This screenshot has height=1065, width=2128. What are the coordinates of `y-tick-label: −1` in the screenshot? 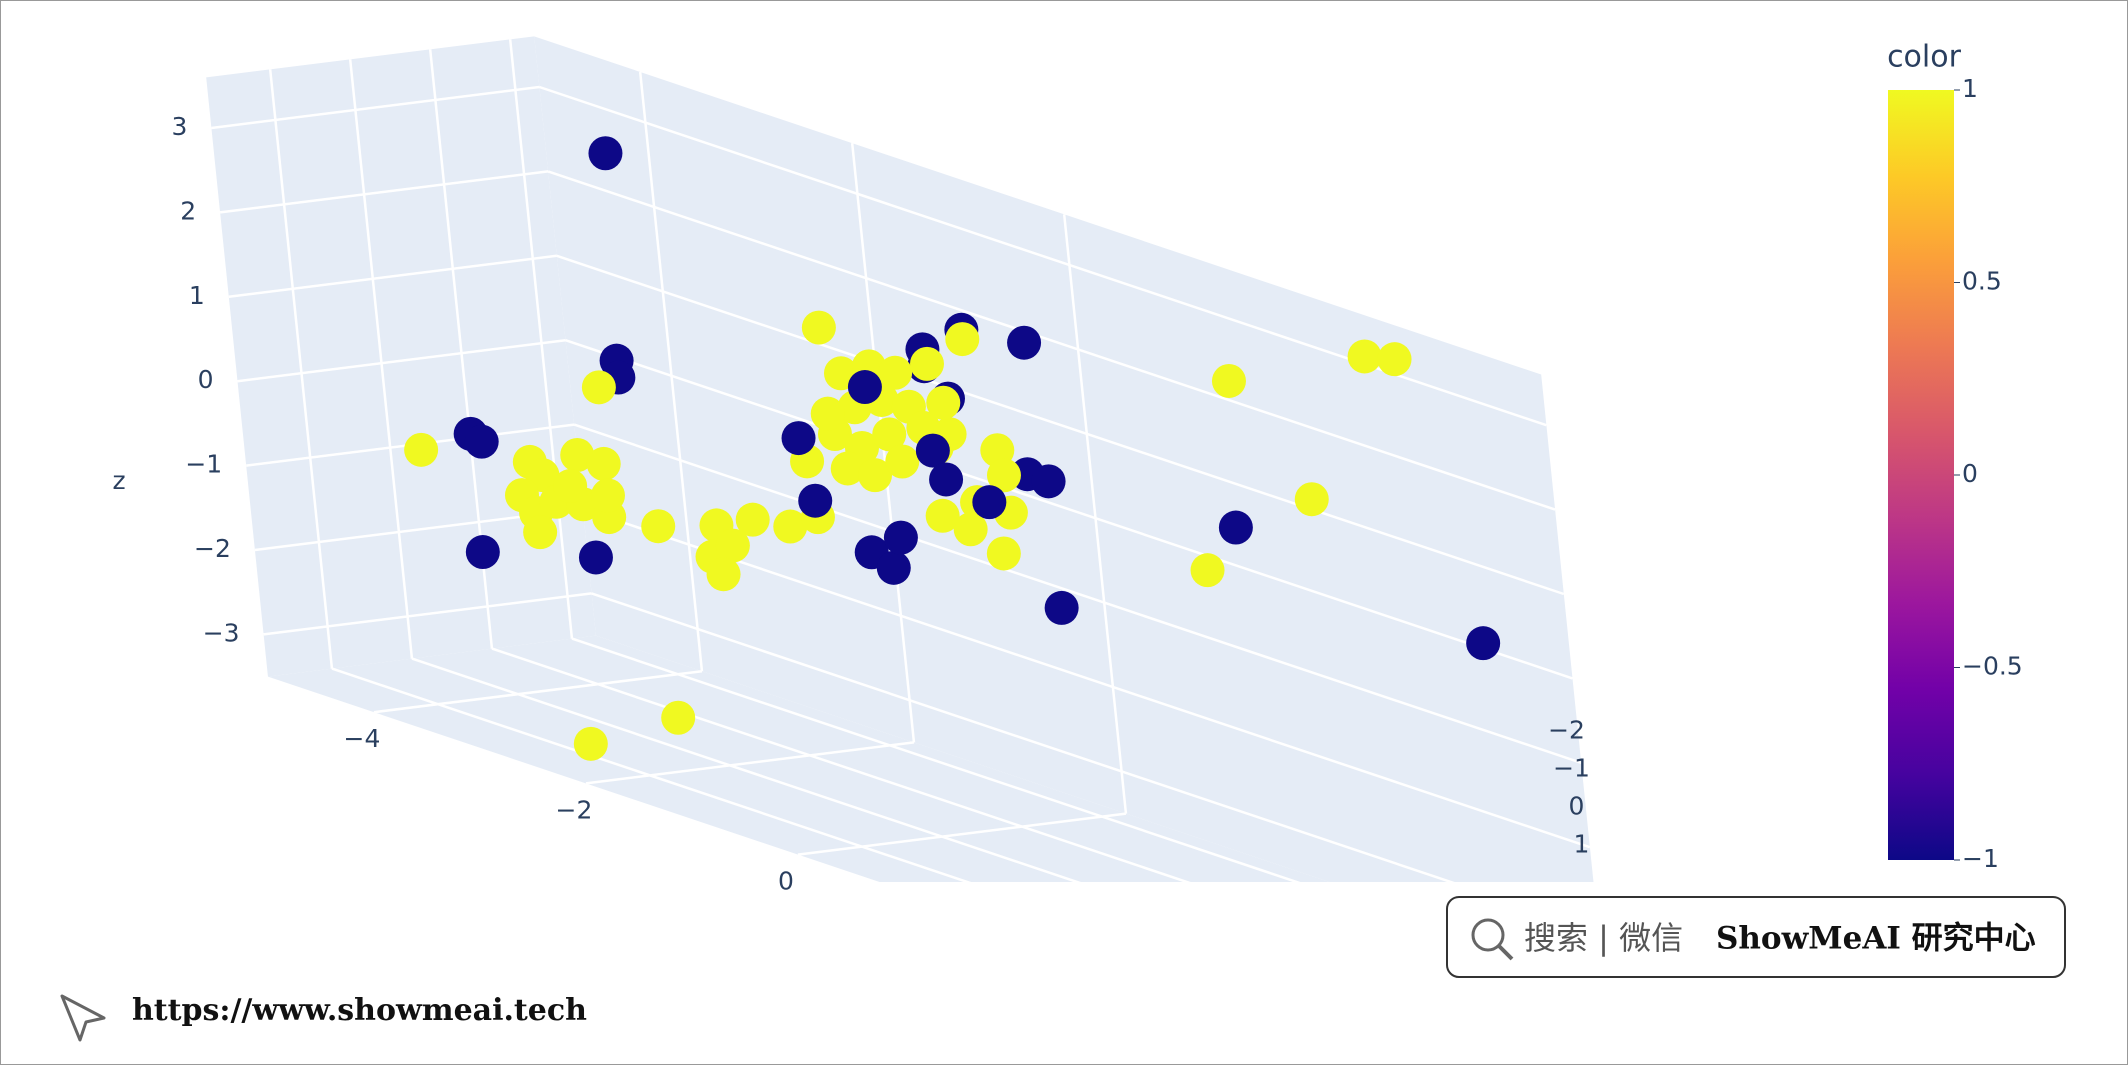 It's located at (1571, 767).